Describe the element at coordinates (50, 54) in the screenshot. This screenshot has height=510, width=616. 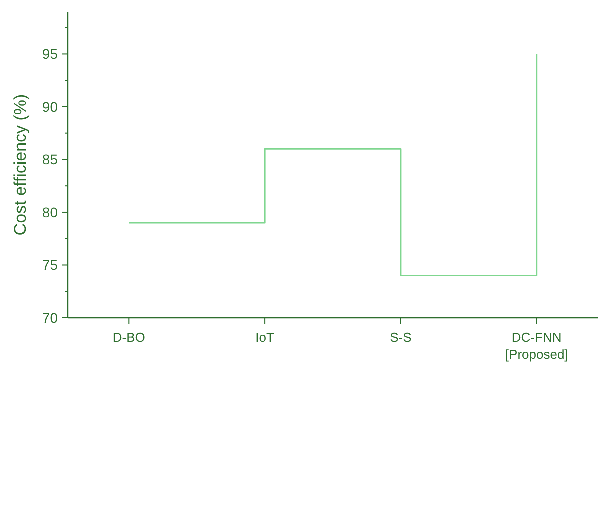
I see `y-tick-label: 95` at that location.